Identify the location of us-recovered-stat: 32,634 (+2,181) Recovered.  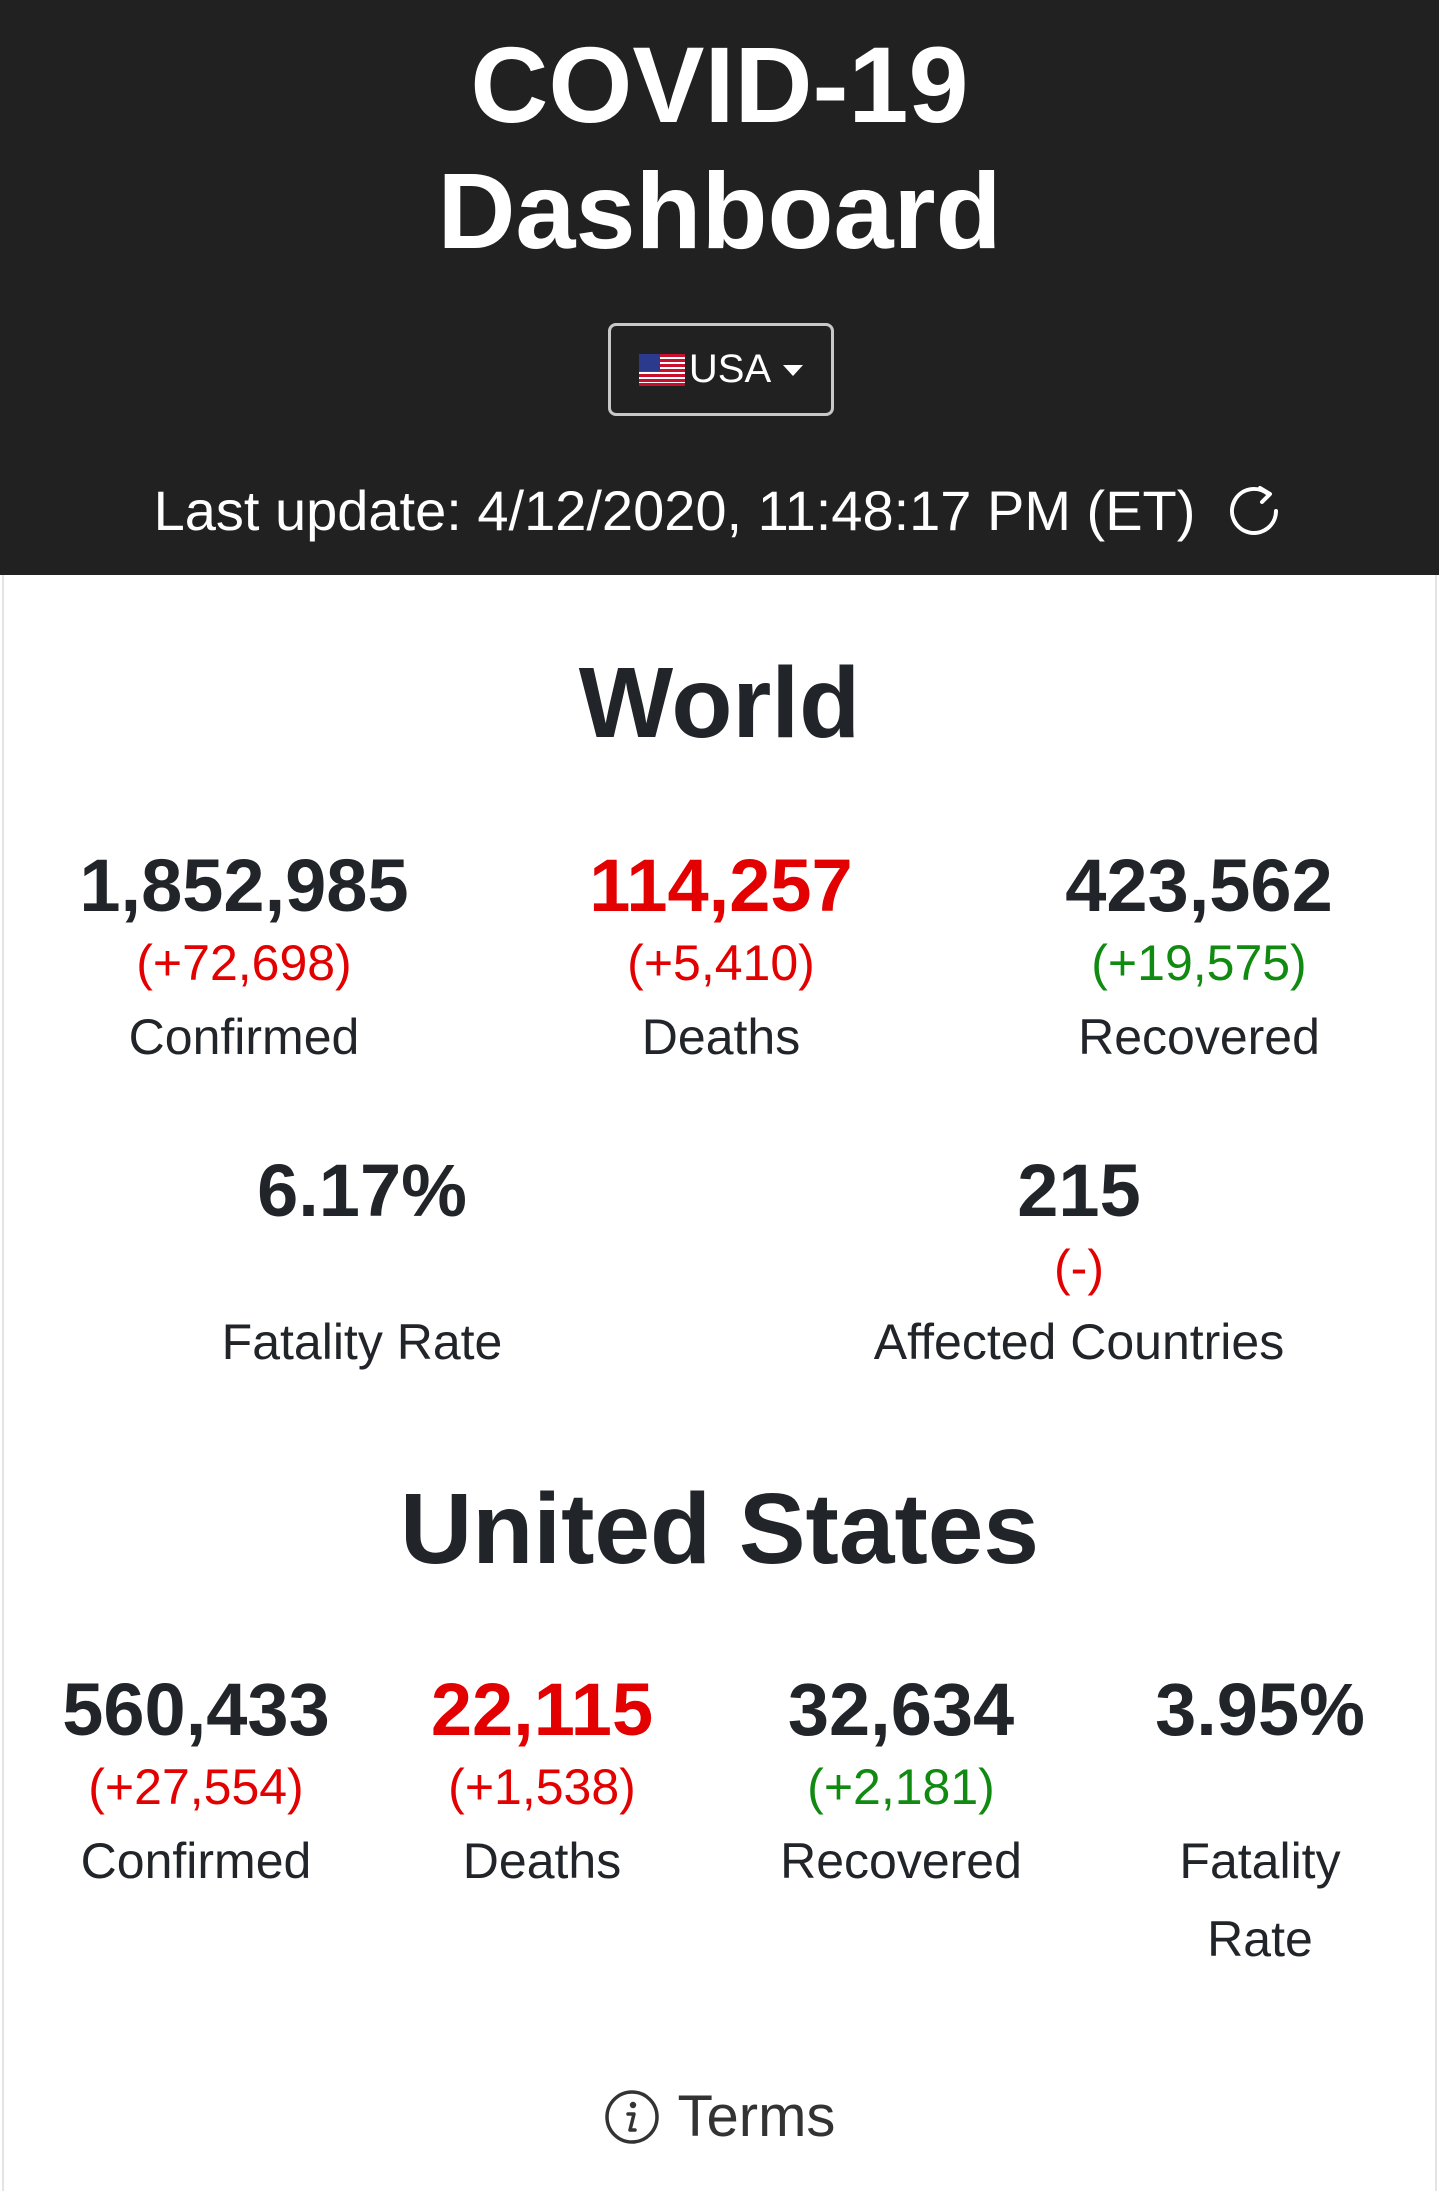
(901, 1784).